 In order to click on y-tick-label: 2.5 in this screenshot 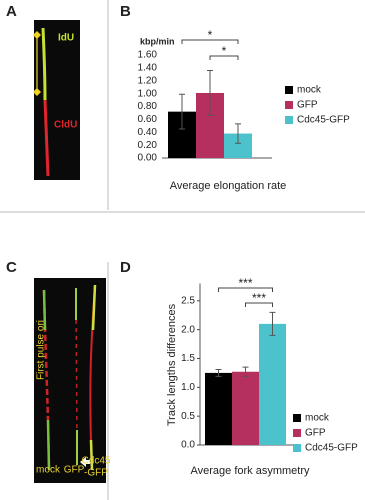, I will do `click(188, 300)`.